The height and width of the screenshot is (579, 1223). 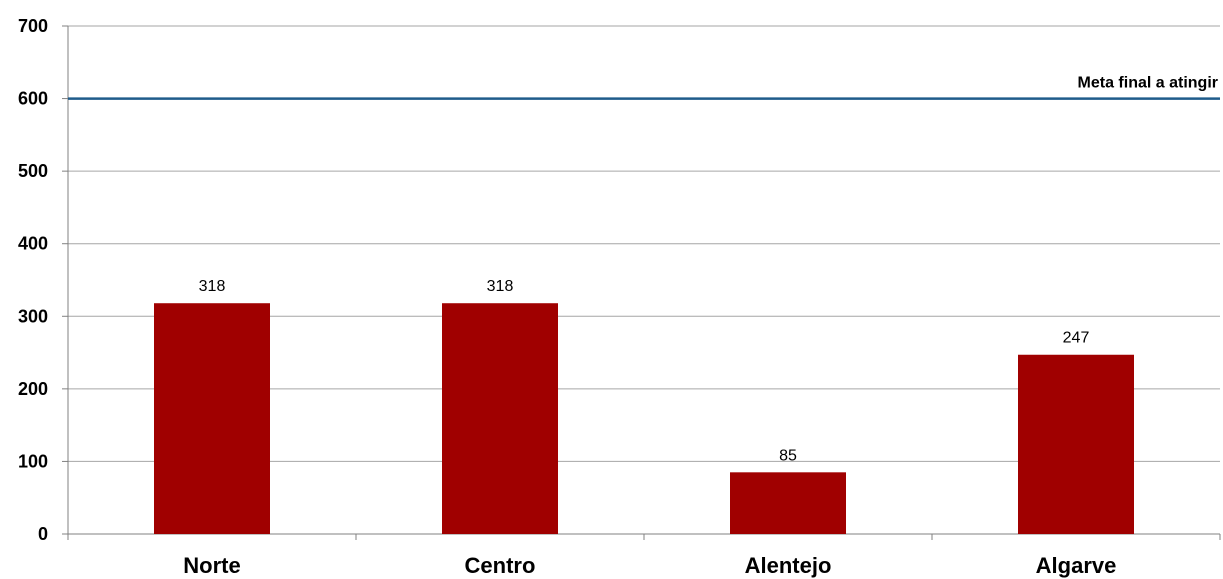 I want to click on y-tick-label: 400, so click(x=33, y=244).